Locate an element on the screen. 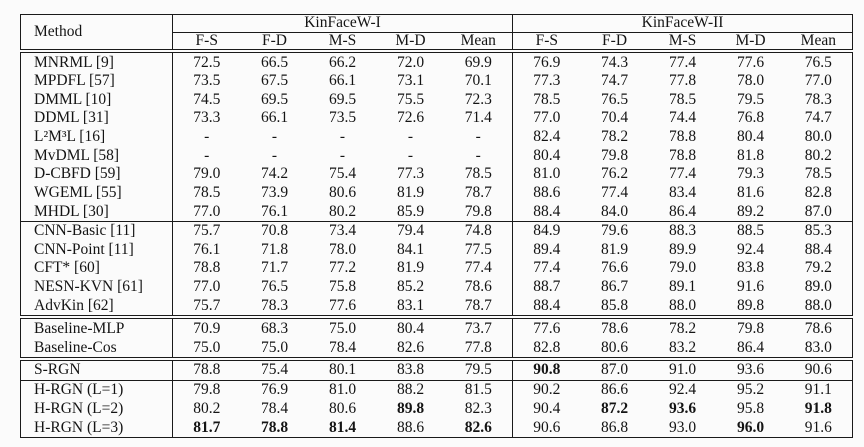 Image resolution: width=864 pixels, height=447 pixels. value-cell: 73.4 is located at coordinates (342, 230).